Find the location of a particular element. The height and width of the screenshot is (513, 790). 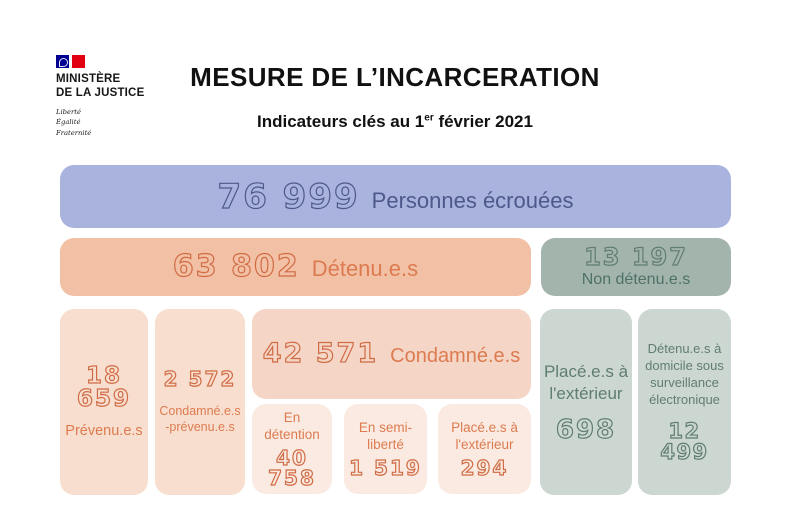

semi-liberte-label-line1: En semi- is located at coordinates (385, 427).